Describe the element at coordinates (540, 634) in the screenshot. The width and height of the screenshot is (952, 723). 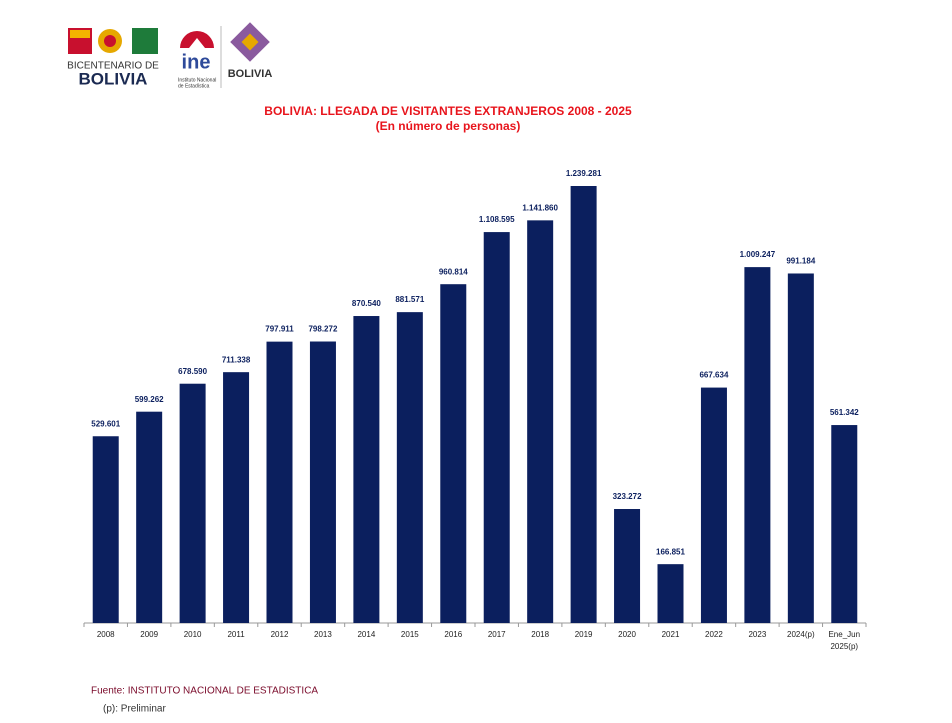
I see `x-tick-label: 2018` at that location.